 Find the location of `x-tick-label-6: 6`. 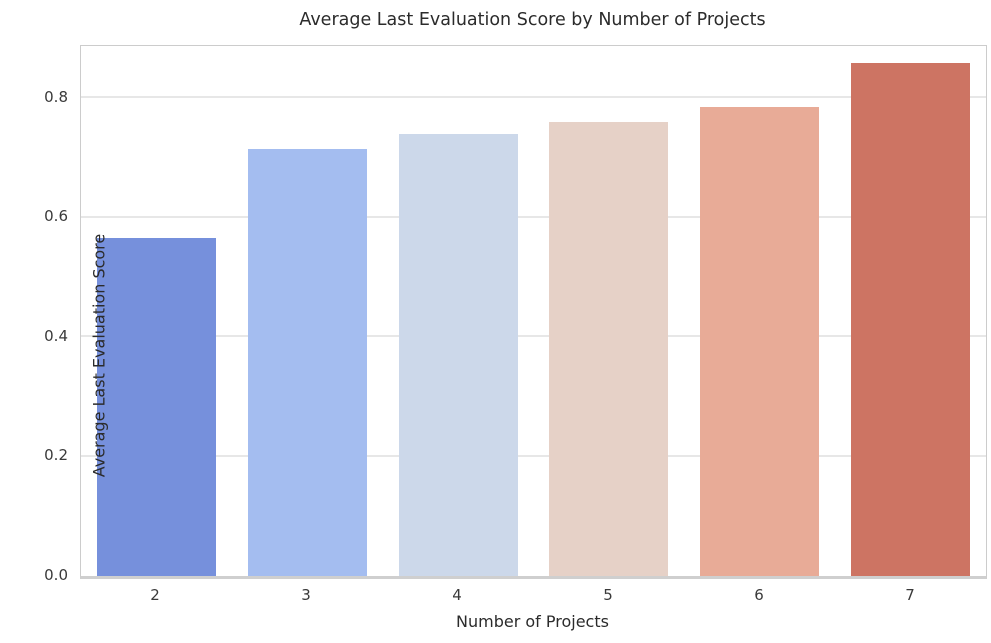

x-tick-label-6: 6 is located at coordinates (759, 595).